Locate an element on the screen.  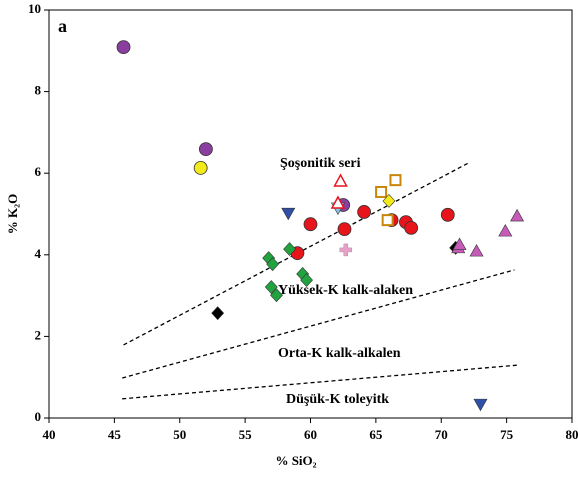
y-tick-label: 10 is located at coordinates (34, 8).